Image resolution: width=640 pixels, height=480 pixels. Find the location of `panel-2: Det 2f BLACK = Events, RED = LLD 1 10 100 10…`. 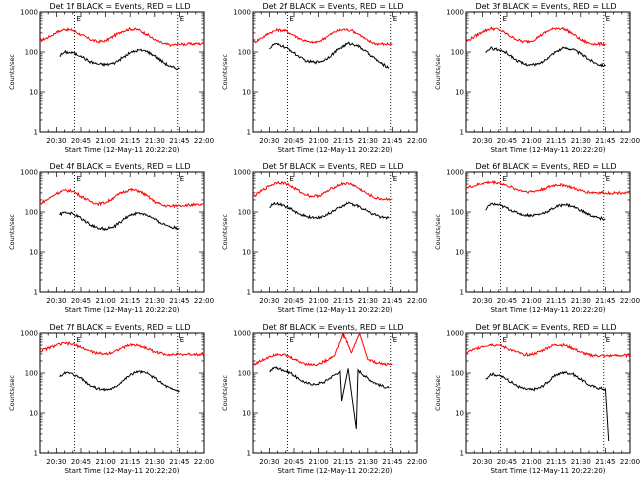

panel-2: Det 2f BLACK = Events, RED = LLD 1 10 100 10… is located at coordinates (324, 78).